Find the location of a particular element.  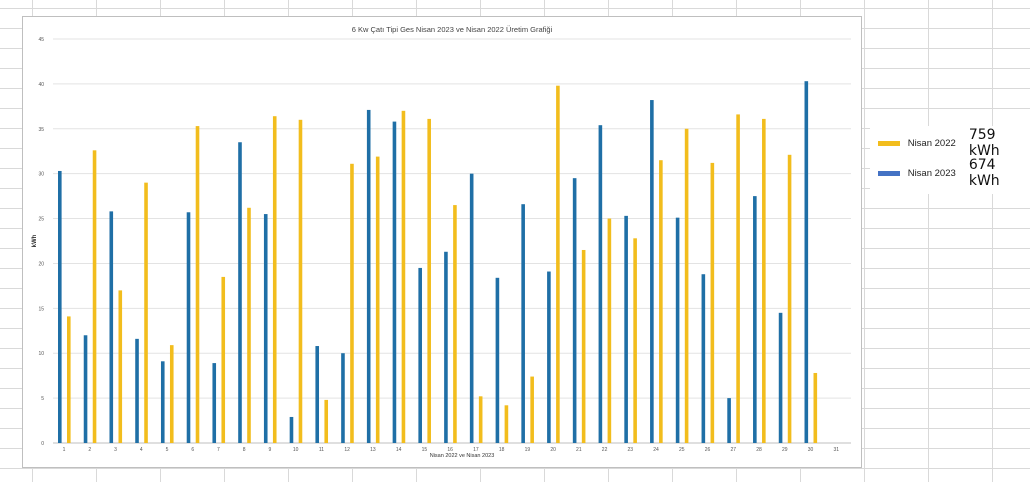

x-tick-label: 24 is located at coordinates (656, 450).